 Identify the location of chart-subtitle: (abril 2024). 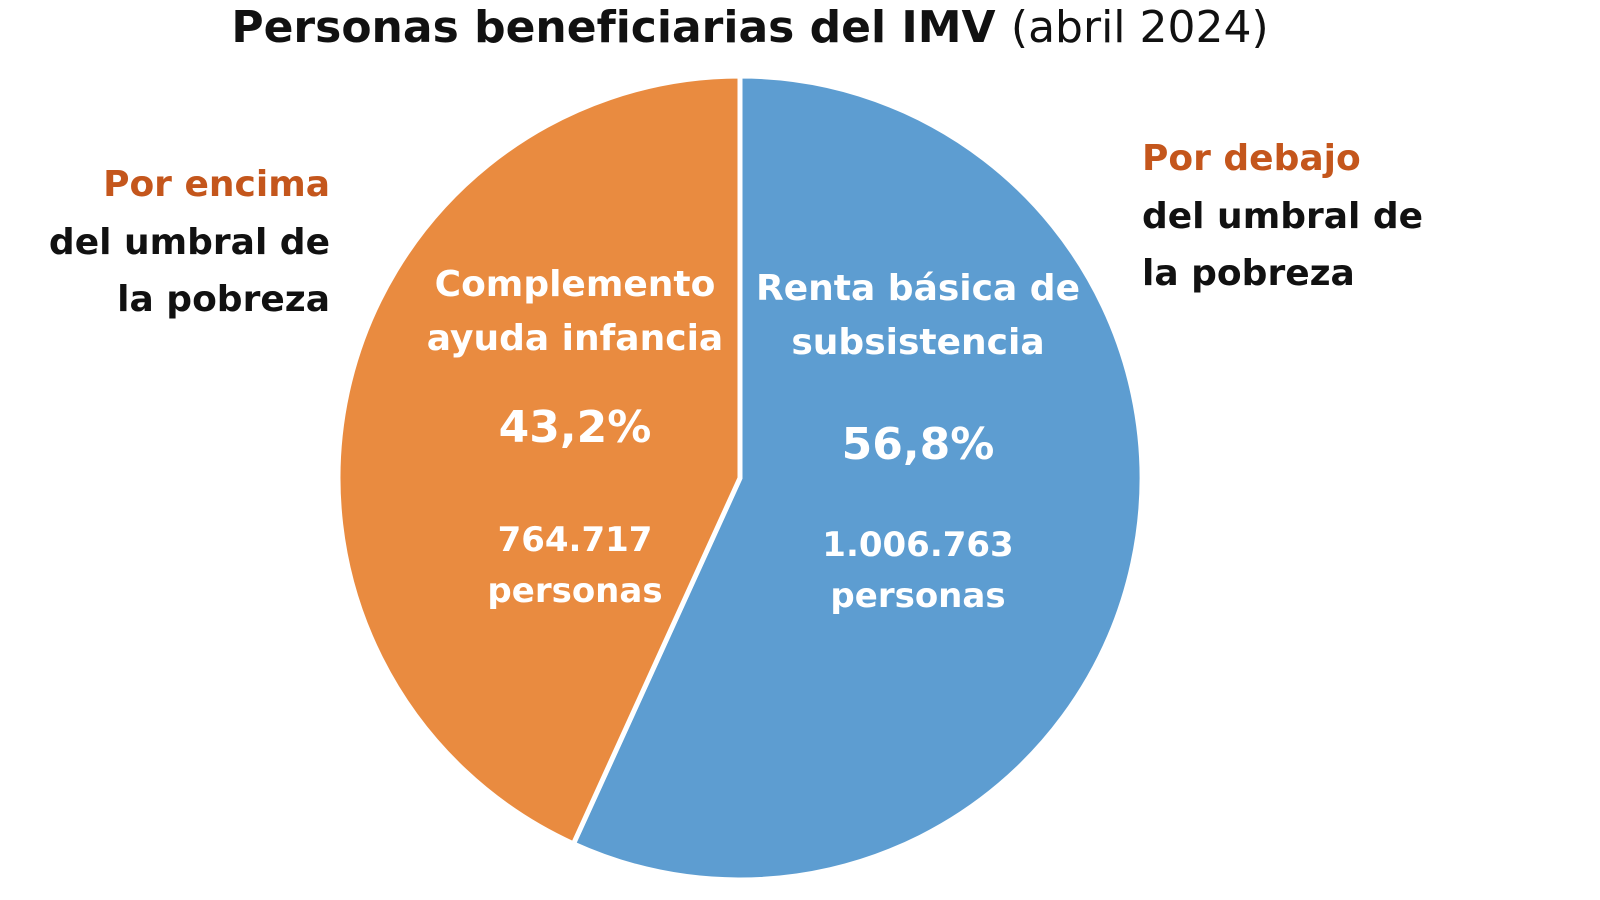
(1139, 27).